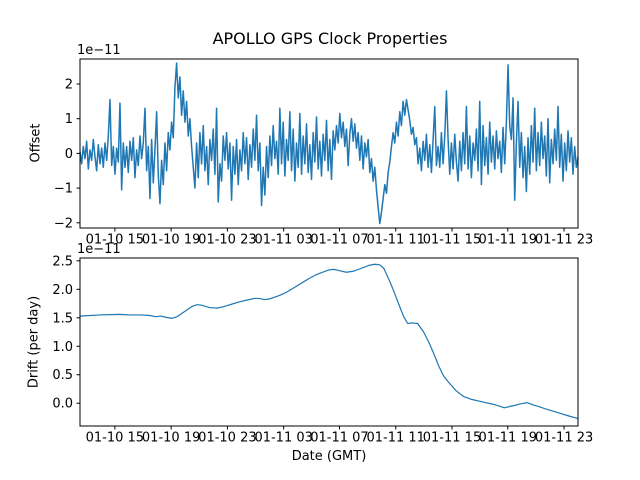  Describe the element at coordinates (69, 119) in the screenshot. I see `y-tick-label: 1` at that location.